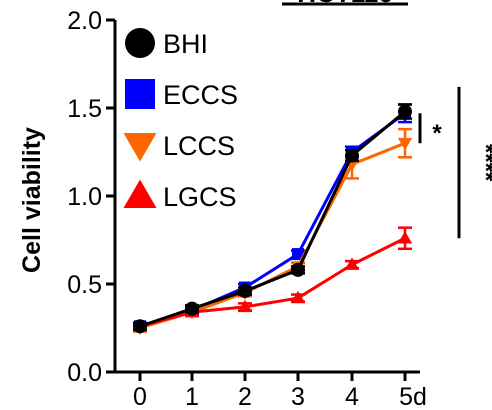 The height and width of the screenshot is (410, 492). I want to click on legend-item-lgcs: LGCS, so click(180, 195).